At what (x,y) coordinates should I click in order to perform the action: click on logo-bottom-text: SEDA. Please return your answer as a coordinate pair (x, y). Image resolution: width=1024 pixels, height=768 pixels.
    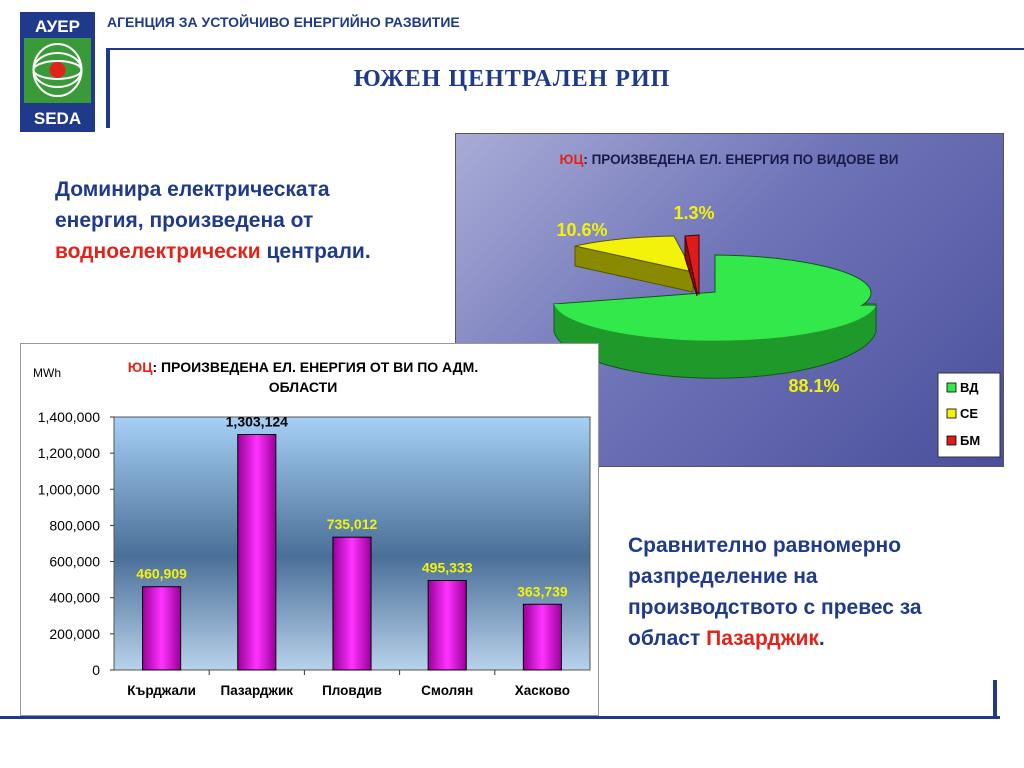
    Looking at the image, I should click on (57, 118).